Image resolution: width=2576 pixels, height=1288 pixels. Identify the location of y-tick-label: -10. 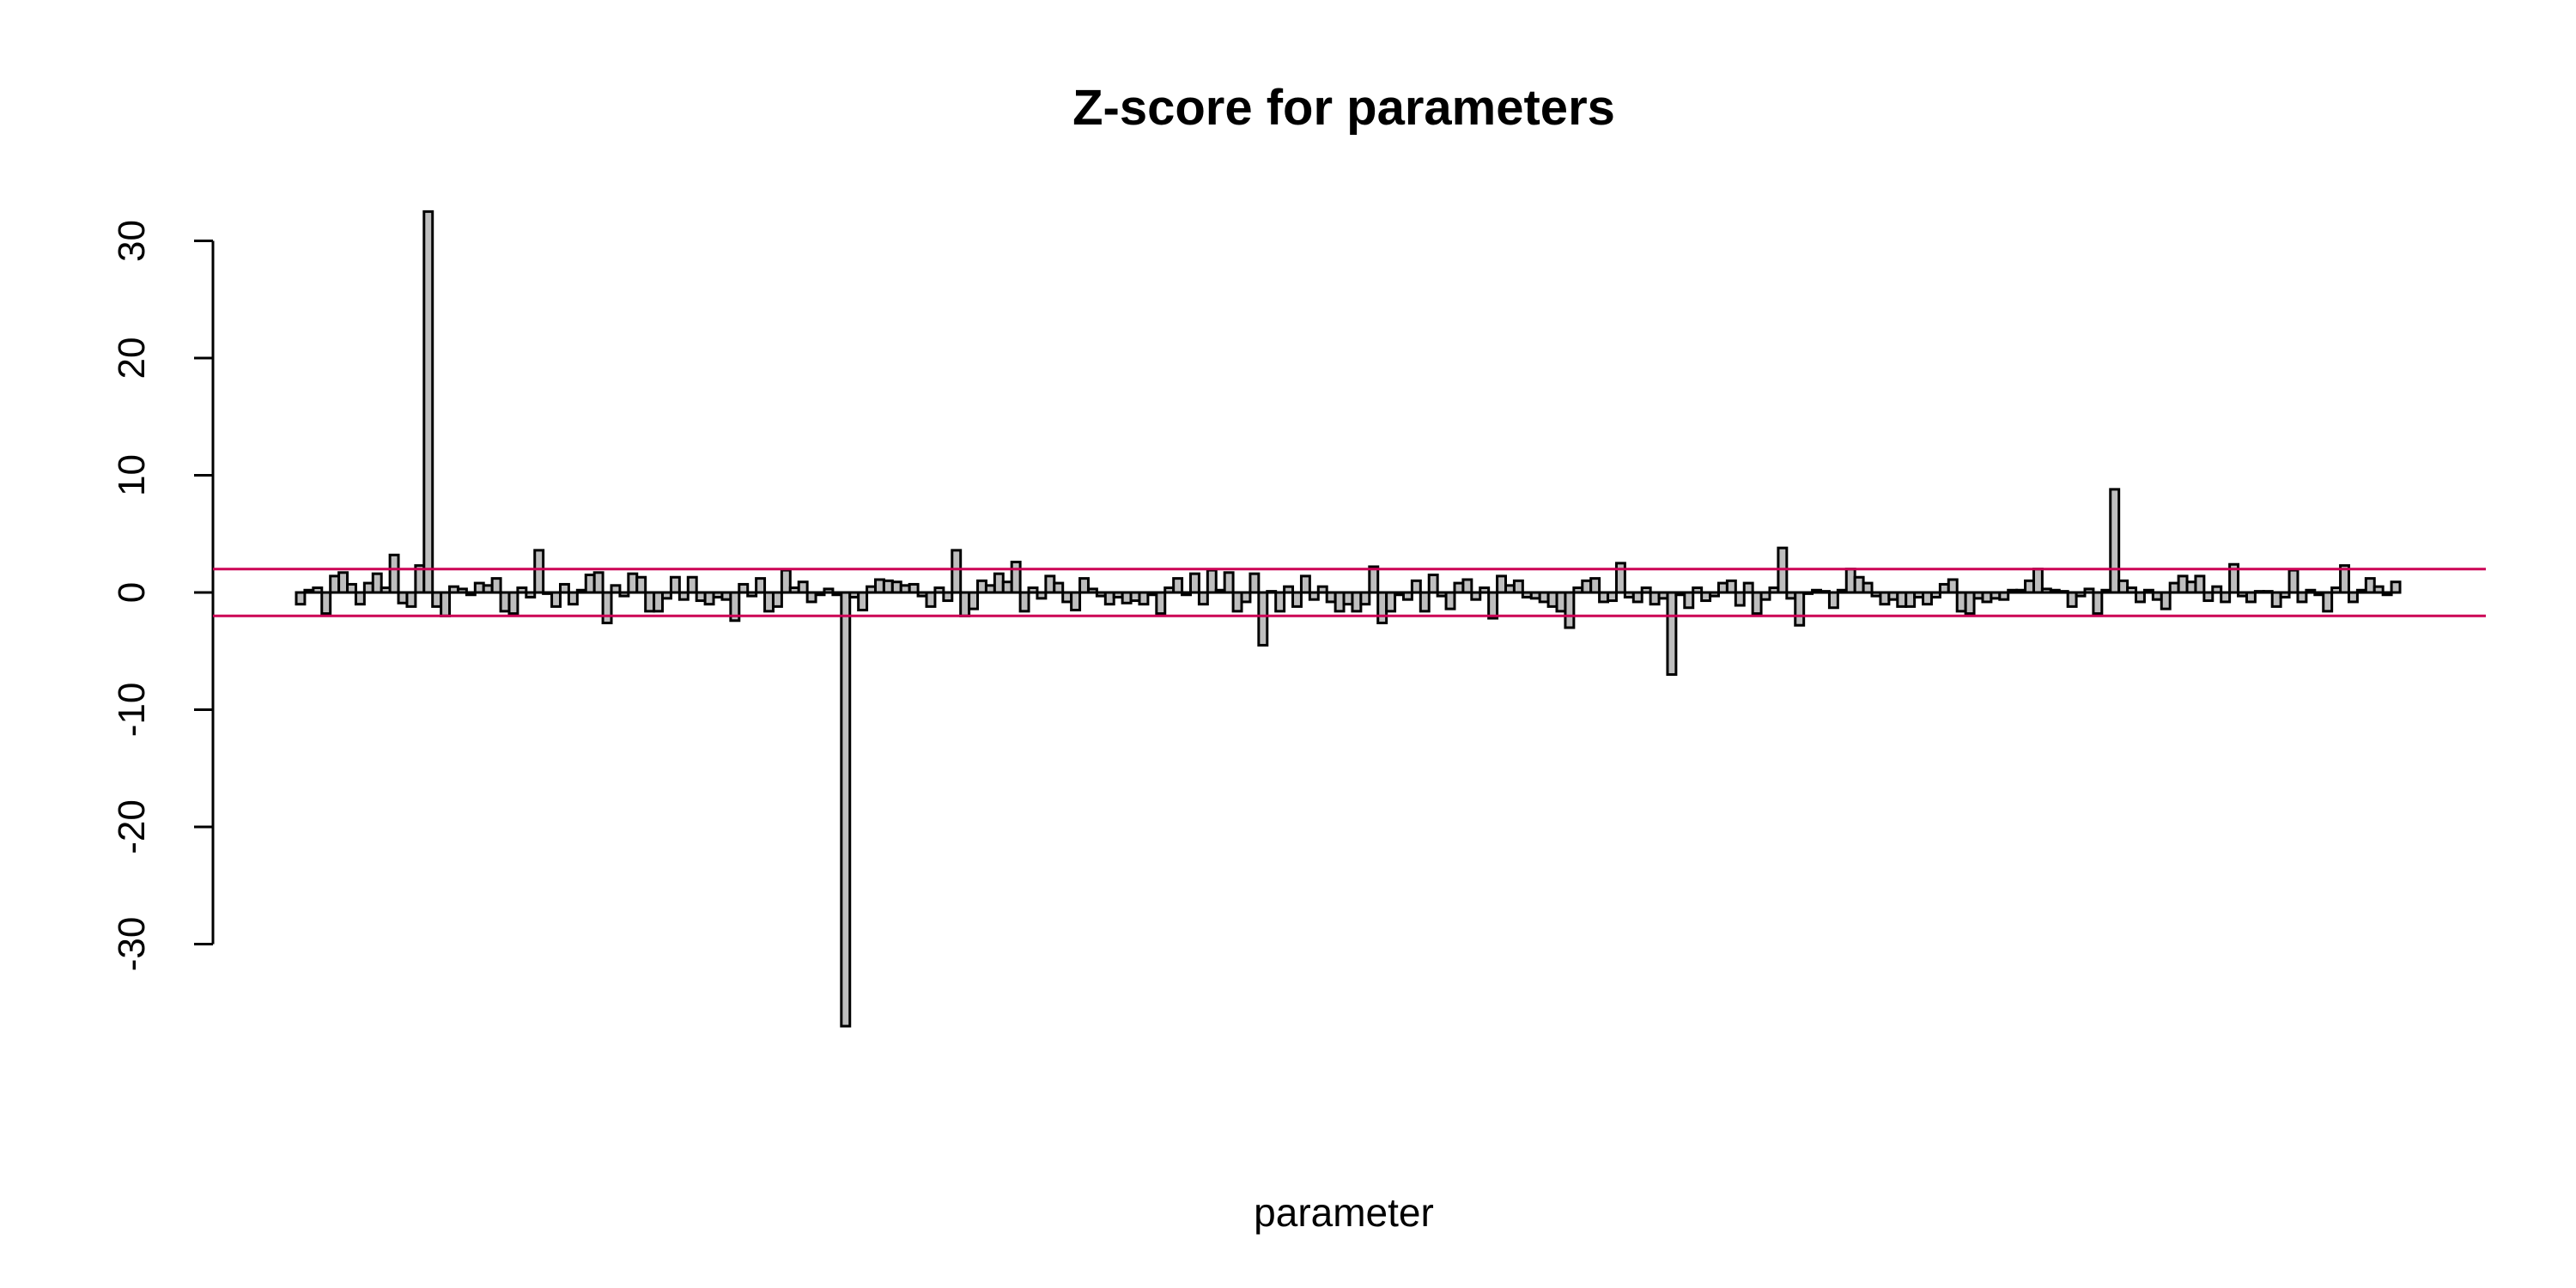
(132, 711).